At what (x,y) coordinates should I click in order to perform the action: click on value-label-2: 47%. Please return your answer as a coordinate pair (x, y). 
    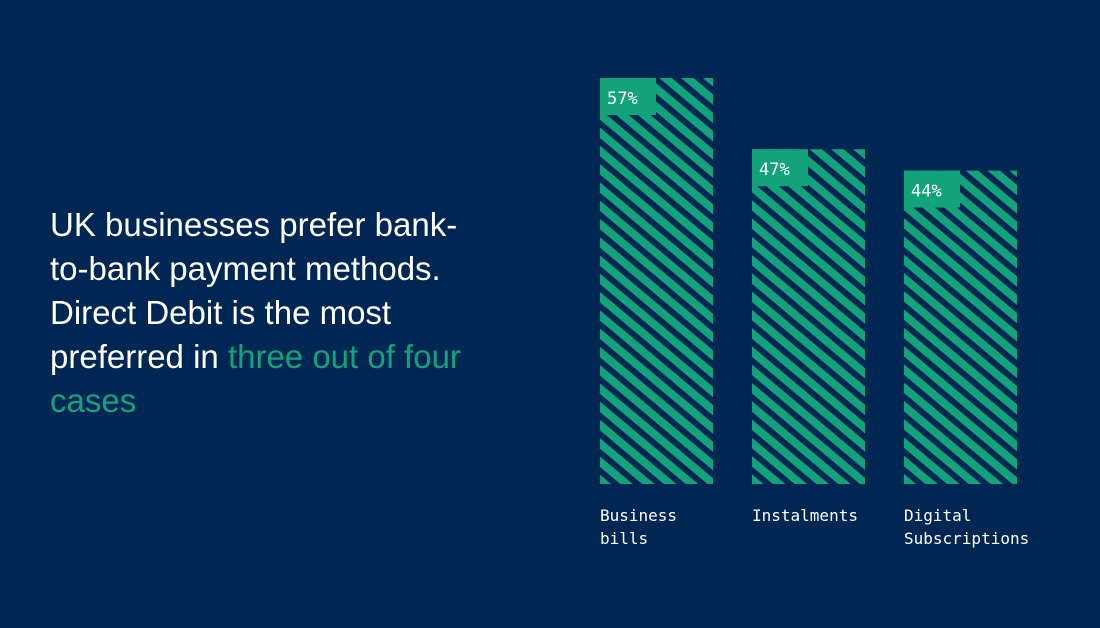
    Looking at the image, I should click on (774, 170).